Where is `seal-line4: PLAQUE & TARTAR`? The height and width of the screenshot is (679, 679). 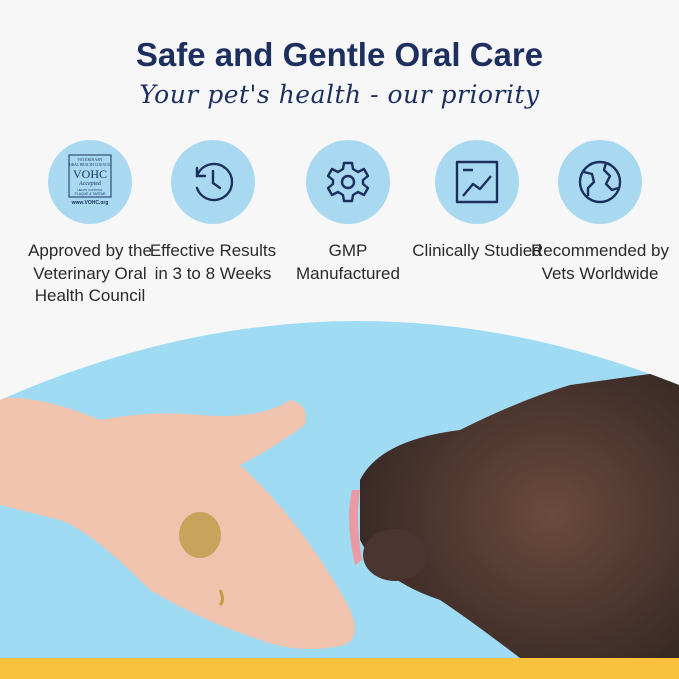
seal-line4: PLAQUE & TARTAR is located at coordinates (90, 194).